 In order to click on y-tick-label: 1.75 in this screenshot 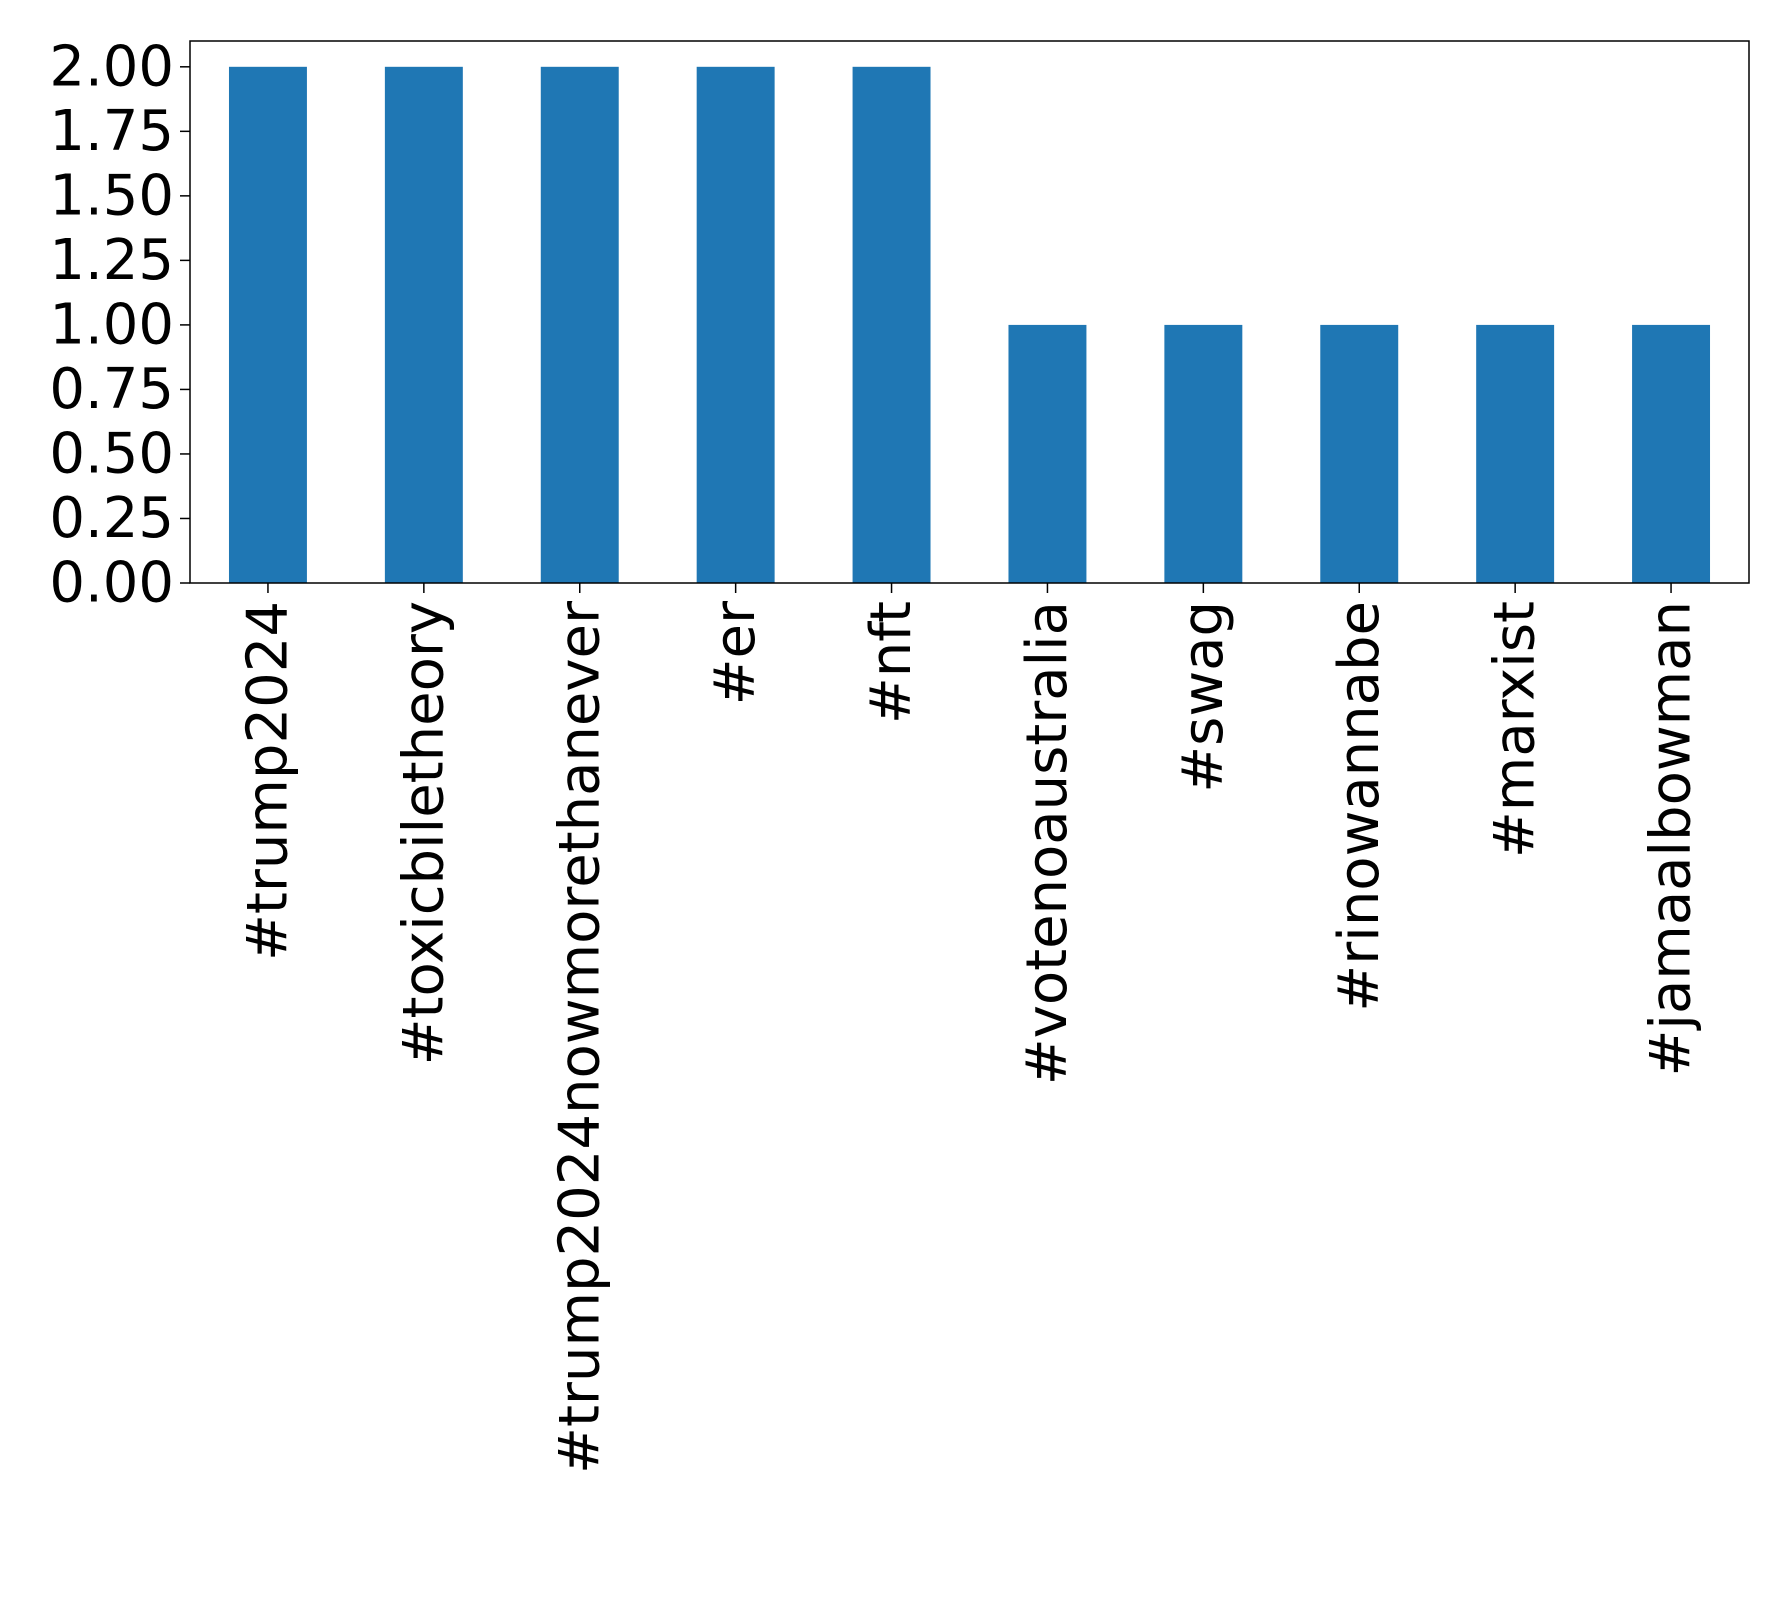, I will do `click(111, 131)`.